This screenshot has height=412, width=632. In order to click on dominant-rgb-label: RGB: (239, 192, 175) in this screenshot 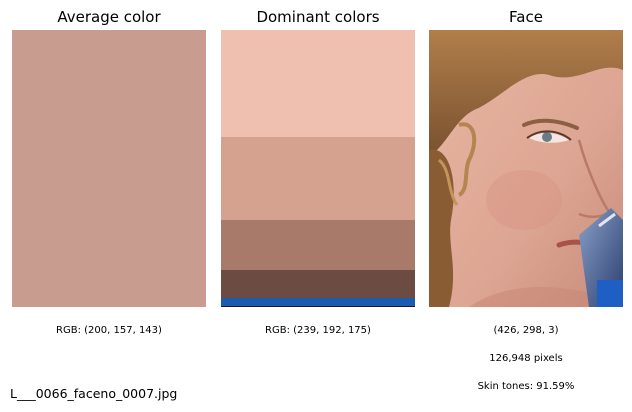, I will do `click(318, 330)`.